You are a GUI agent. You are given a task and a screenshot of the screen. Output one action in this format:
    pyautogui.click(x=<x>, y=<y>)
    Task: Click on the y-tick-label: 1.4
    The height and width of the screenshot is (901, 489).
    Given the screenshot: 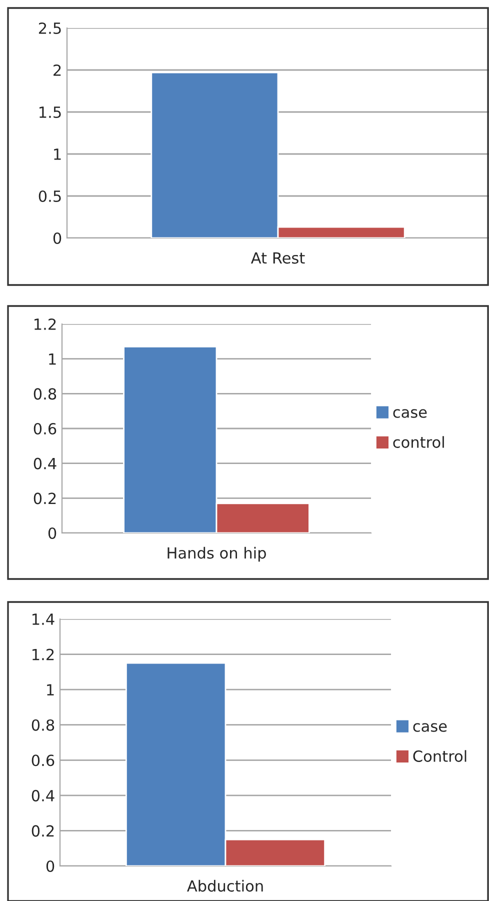 What is the action you would take?
    pyautogui.click(x=43, y=619)
    